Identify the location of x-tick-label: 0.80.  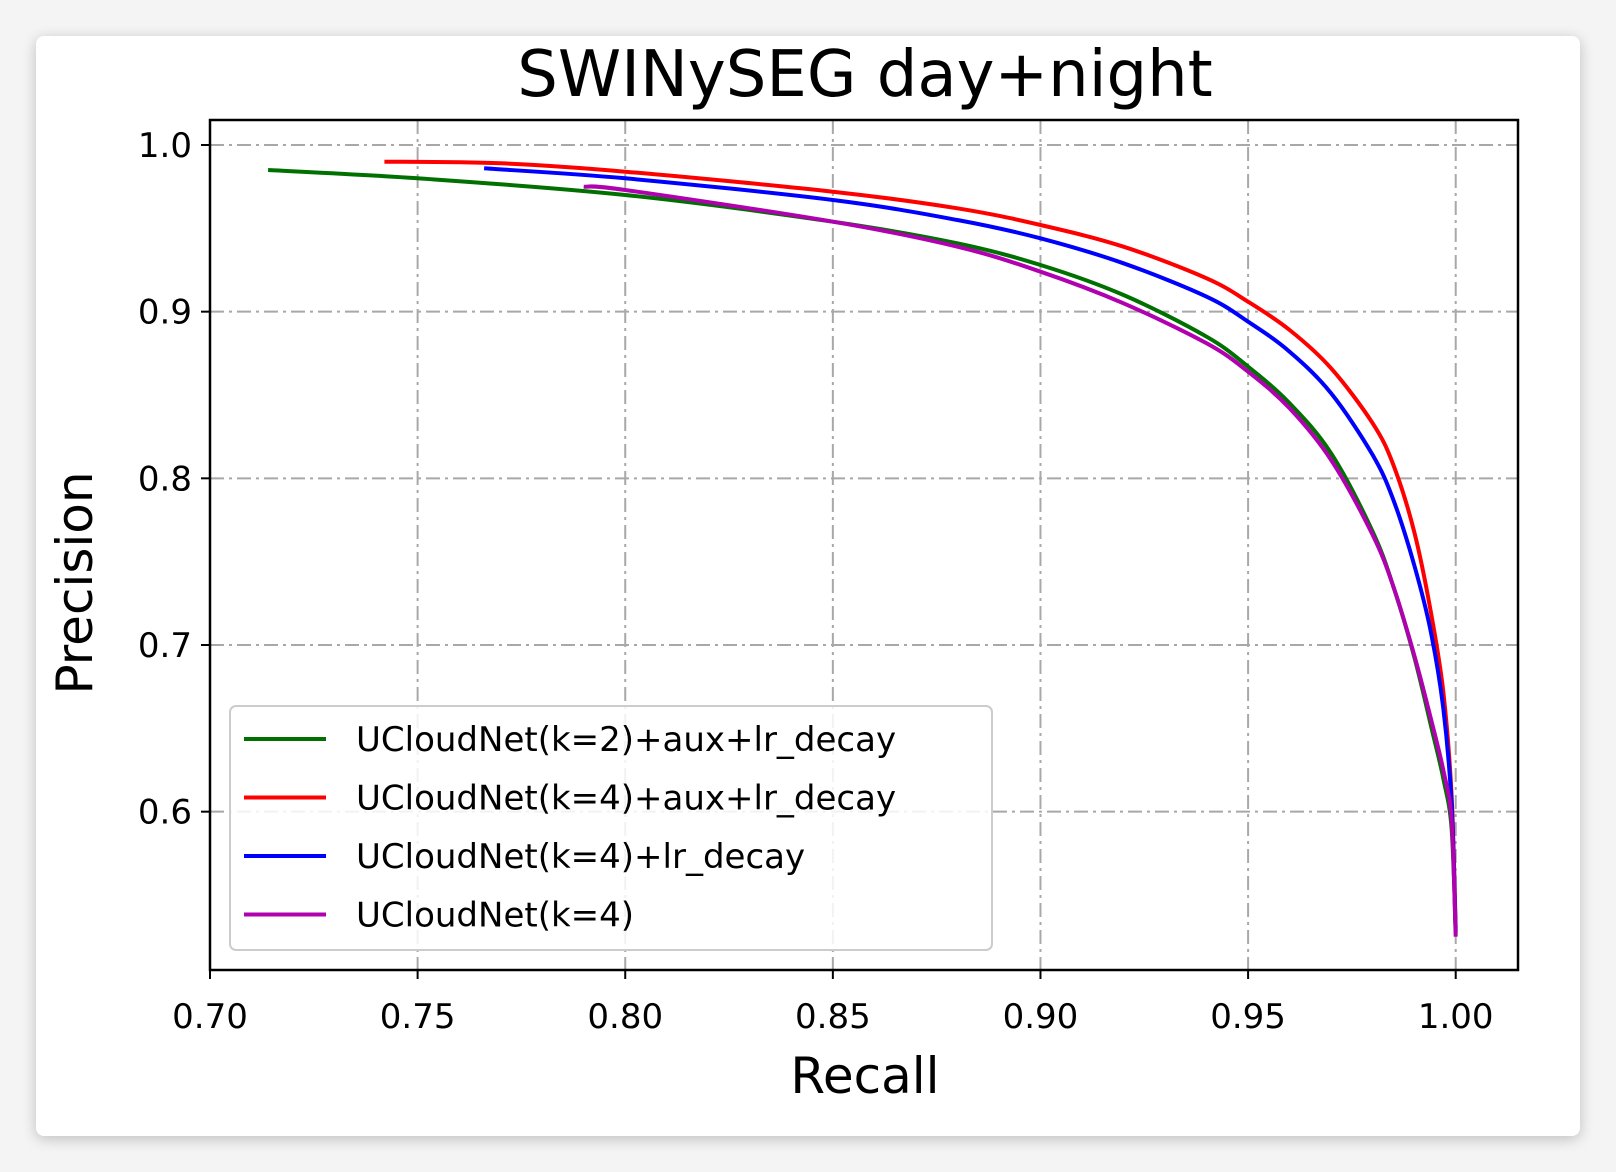
(625, 1017).